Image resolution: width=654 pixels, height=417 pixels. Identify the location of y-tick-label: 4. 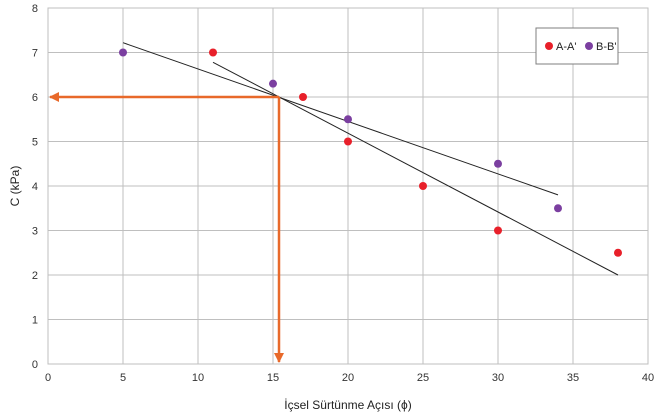
(35, 187).